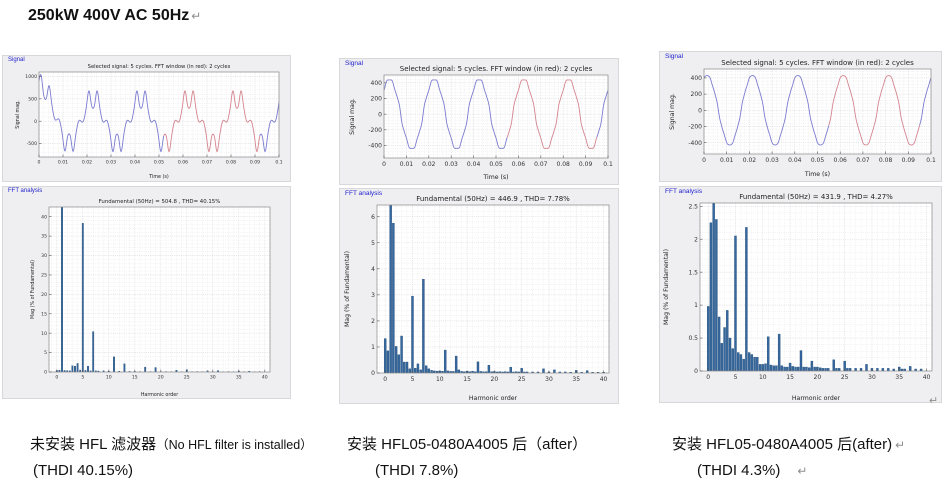 Image resolution: width=945 pixels, height=496 pixels. I want to click on caption-2-line-1: 安装 HFL05-0480A4005 后（after）, so click(467, 443).